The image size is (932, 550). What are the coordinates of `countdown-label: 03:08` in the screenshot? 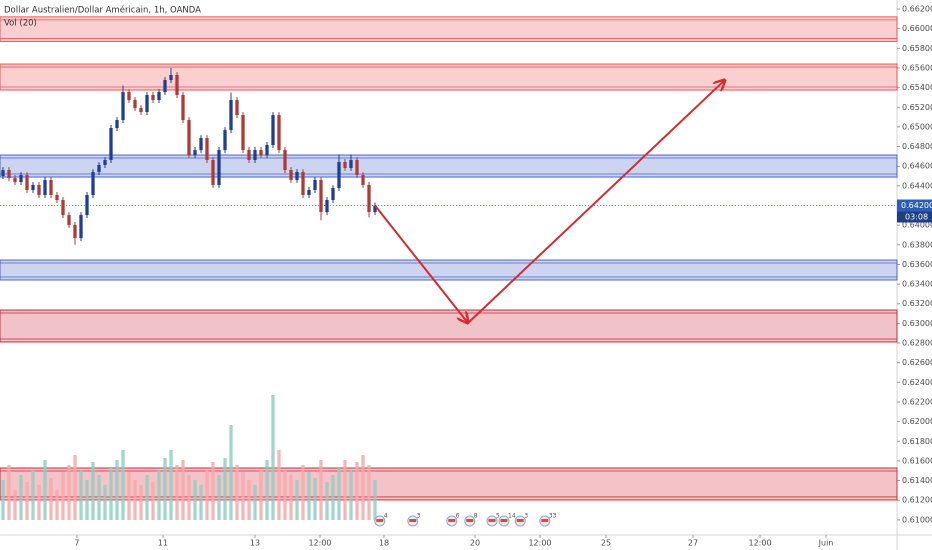 It's located at (916, 217).